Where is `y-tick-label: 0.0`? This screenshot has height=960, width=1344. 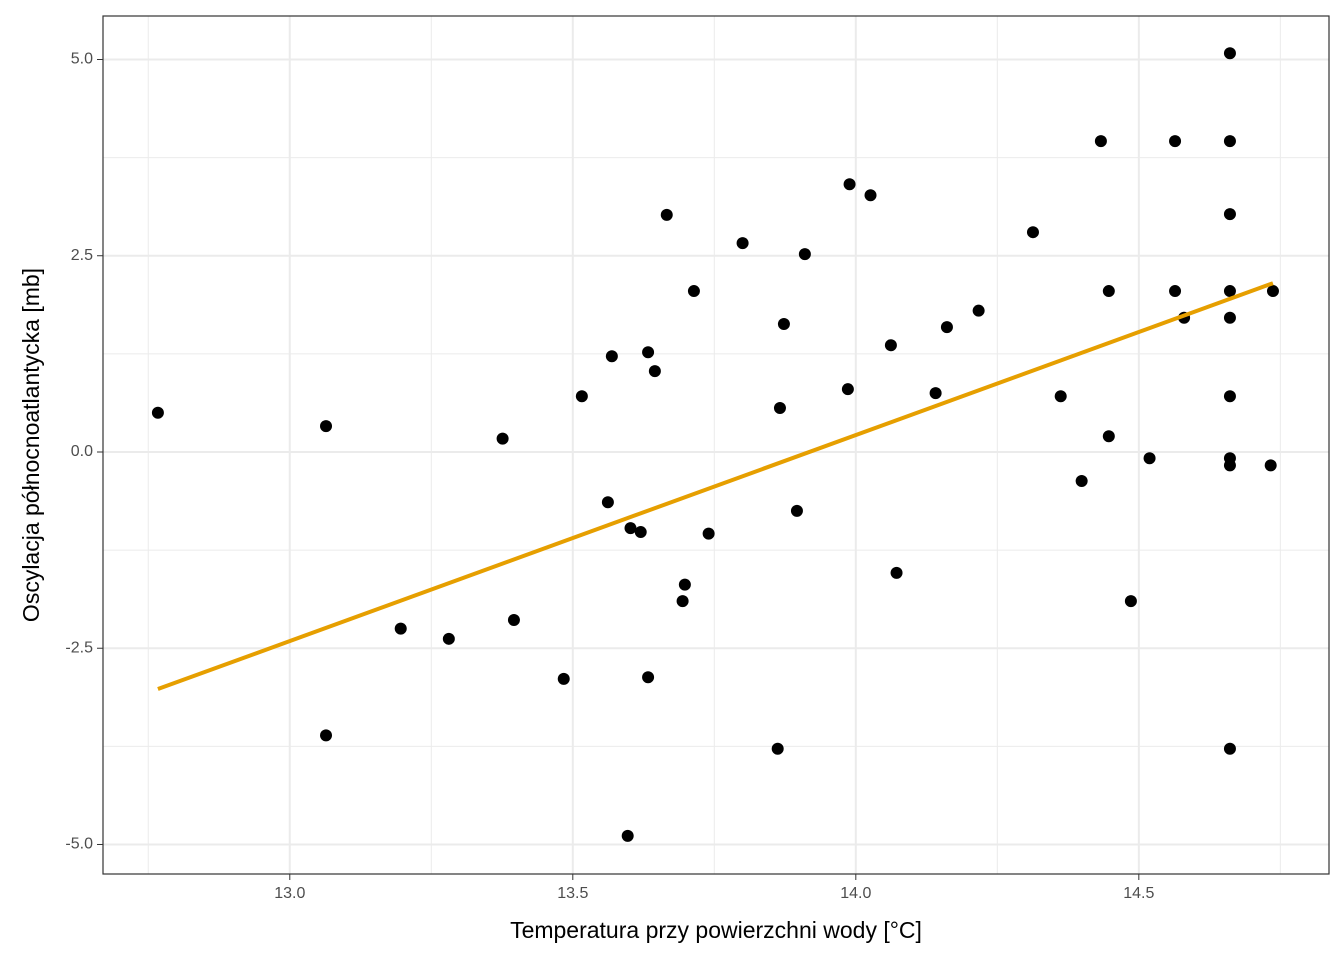 y-tick-label: 0.0 is located at coordinates (82, 451).